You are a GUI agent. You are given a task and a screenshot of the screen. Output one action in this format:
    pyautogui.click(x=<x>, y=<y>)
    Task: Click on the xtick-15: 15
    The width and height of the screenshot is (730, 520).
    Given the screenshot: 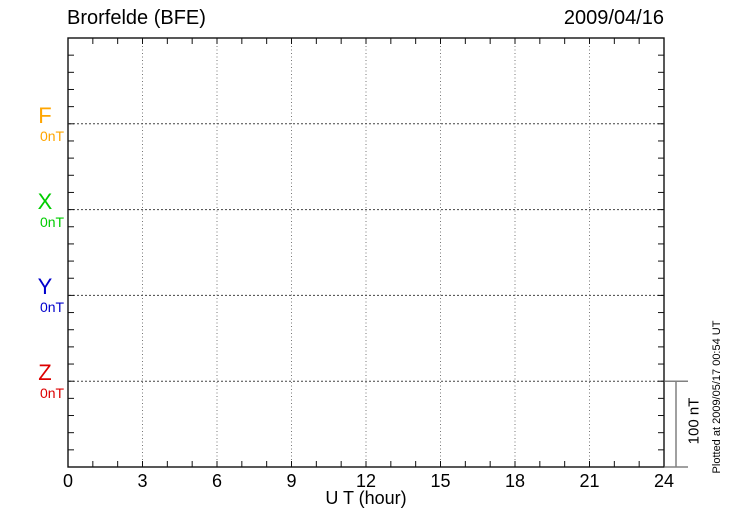 What is the action you would take?
    pyautogui.click(x=440, y=481)
    